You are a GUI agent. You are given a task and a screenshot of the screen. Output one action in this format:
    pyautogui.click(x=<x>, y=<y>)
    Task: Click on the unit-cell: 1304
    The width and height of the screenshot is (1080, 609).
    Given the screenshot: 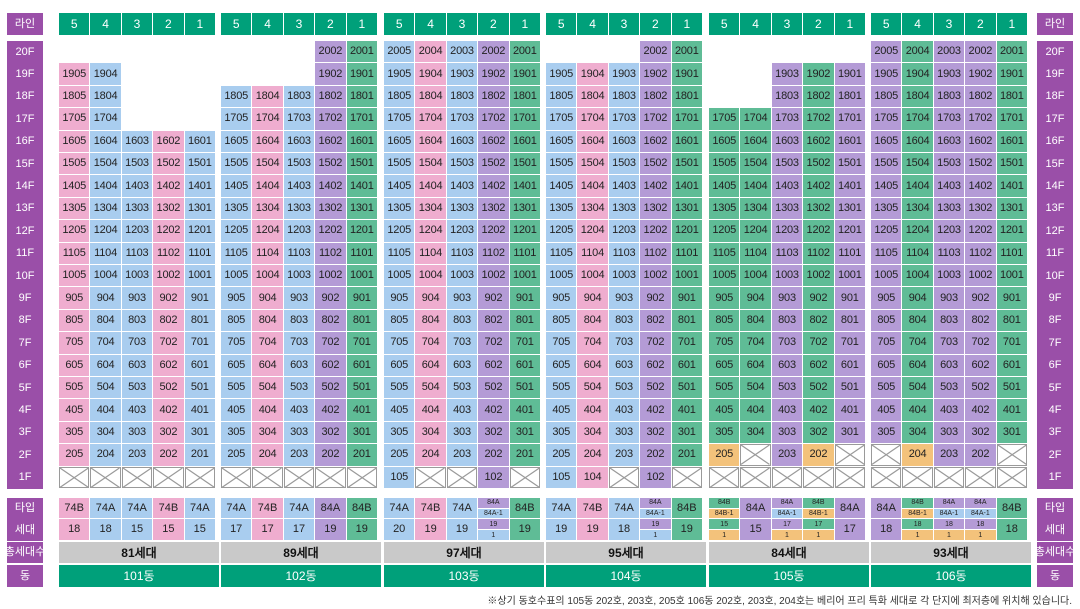 What is the action you would take?
    pyautogui.click(x=918, y=209)
    